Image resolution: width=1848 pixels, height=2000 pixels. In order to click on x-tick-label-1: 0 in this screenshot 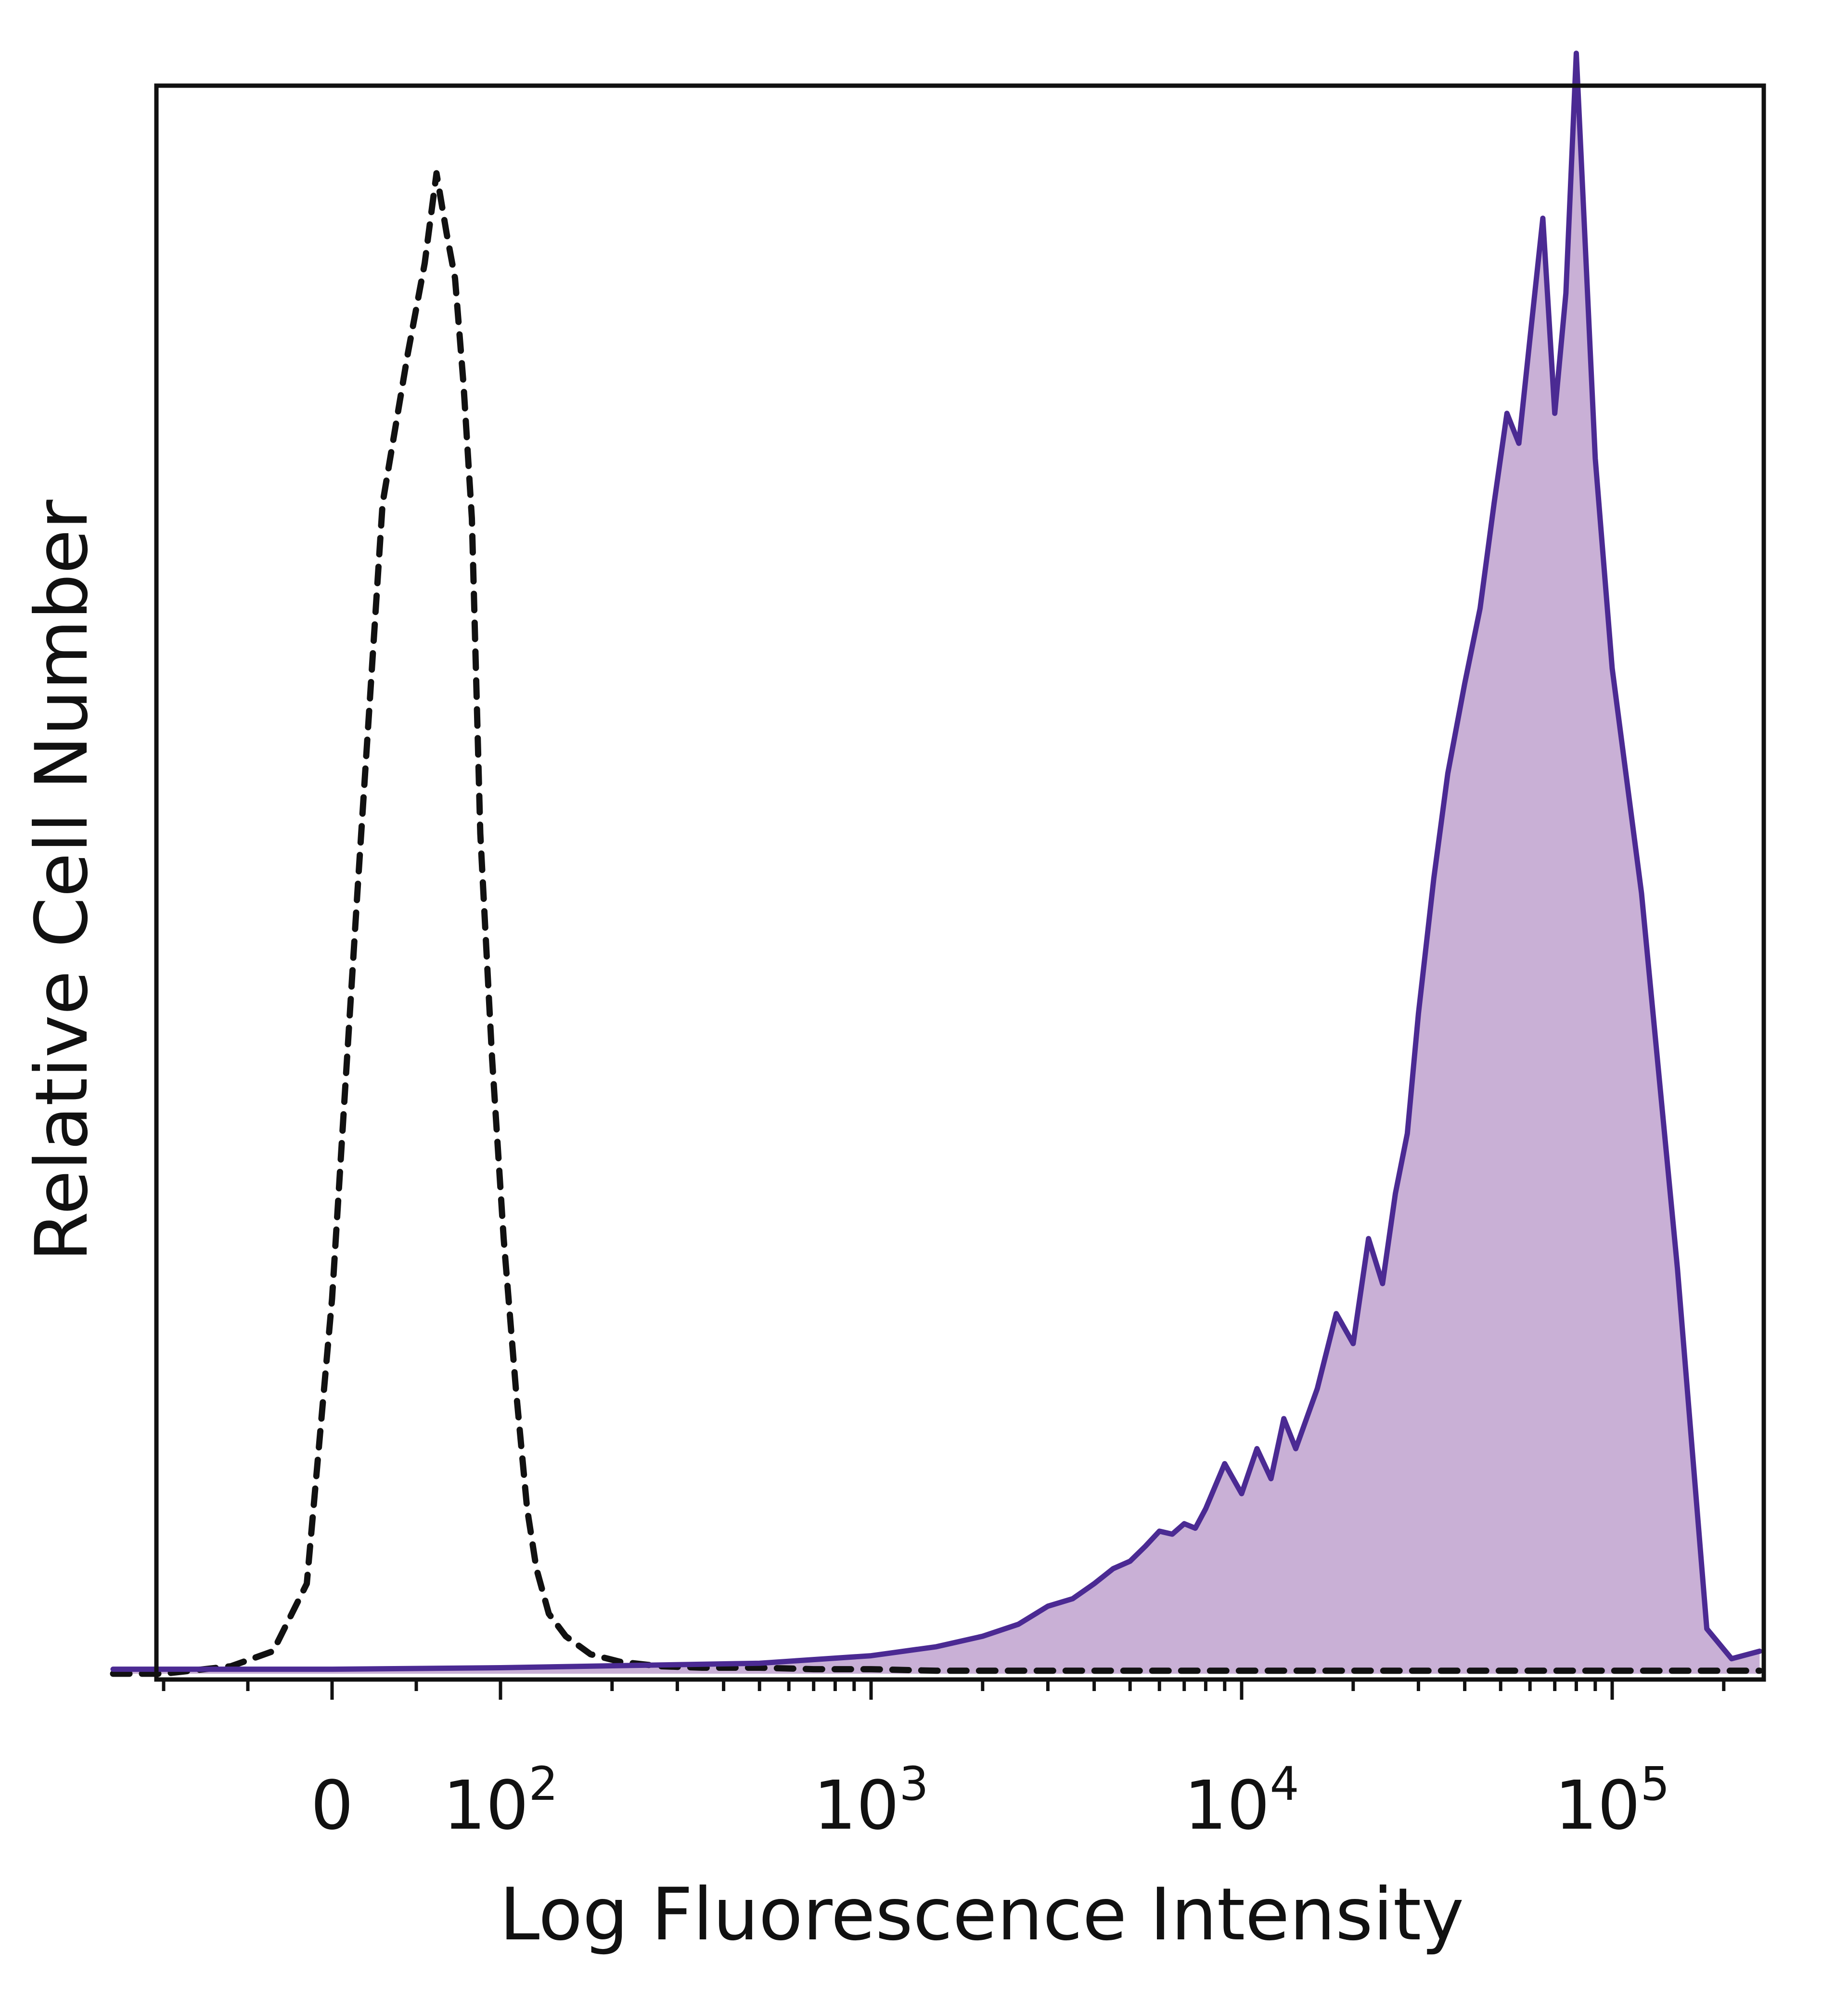, I will do `click(331, 1806)`.